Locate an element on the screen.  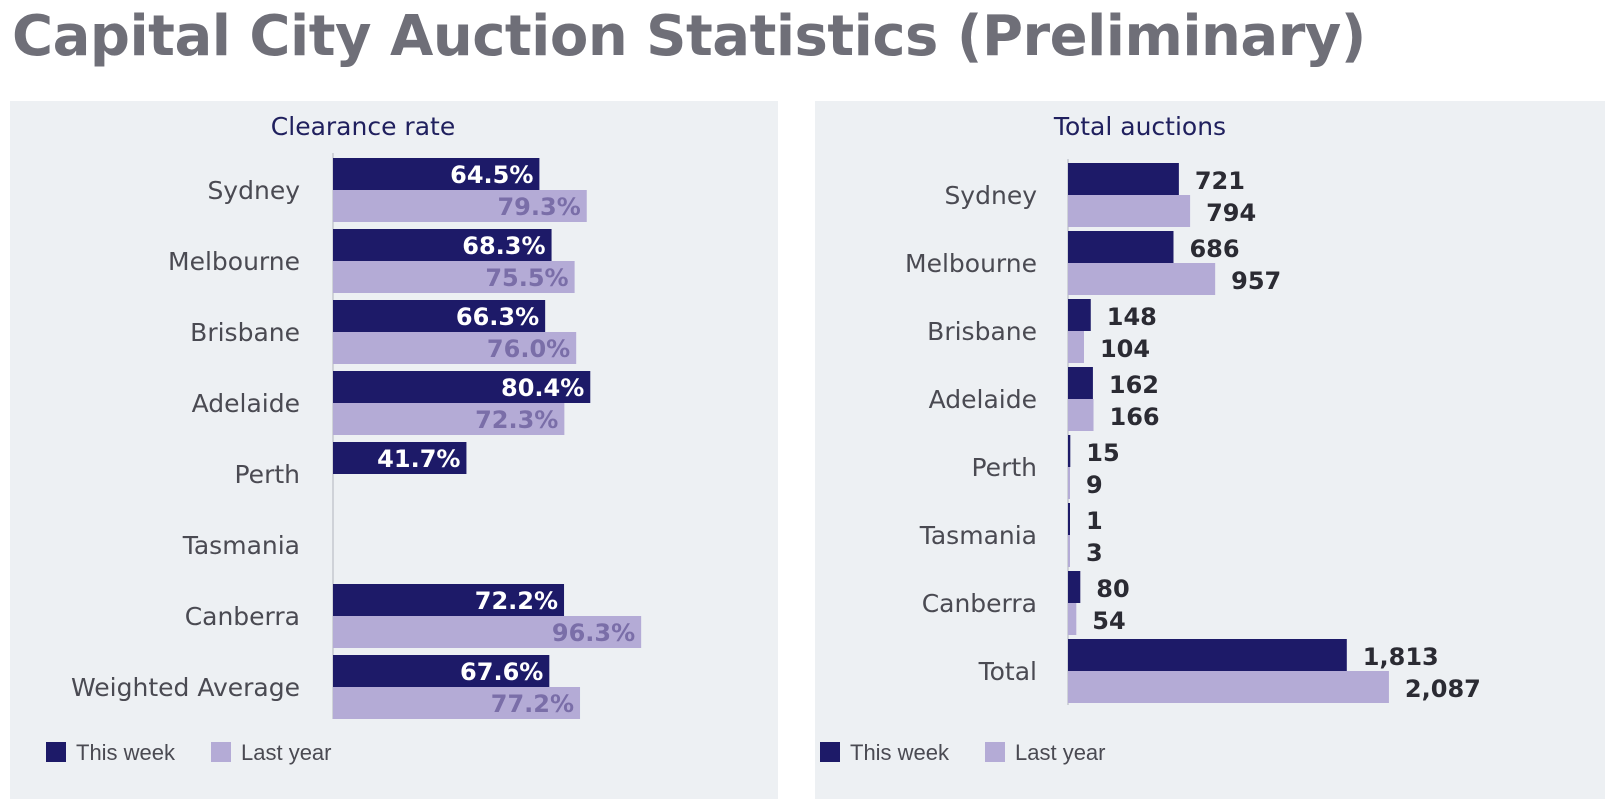
auctions-value-this-week-tasmania: 1 is located at coordinates (1094, 521).